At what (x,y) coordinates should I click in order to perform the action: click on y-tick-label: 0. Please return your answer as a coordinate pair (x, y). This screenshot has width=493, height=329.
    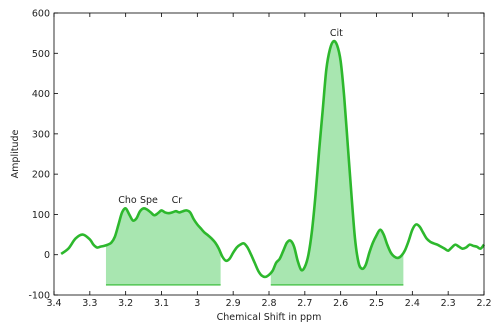
    Looking at the image, I should click on (47, 255).